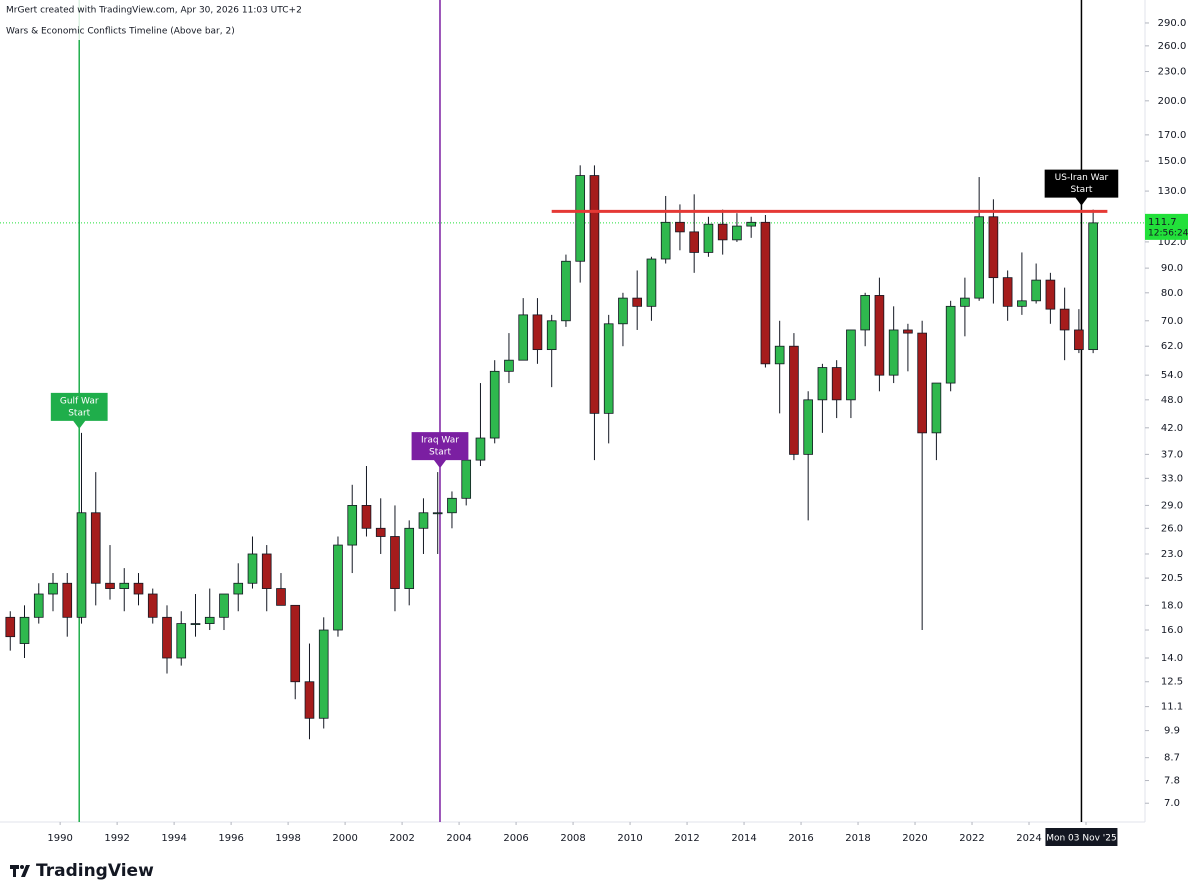 The width and height of the screenshot is (1200, 893). I want to click on x-tick-label: 2016, so click(800, 838).